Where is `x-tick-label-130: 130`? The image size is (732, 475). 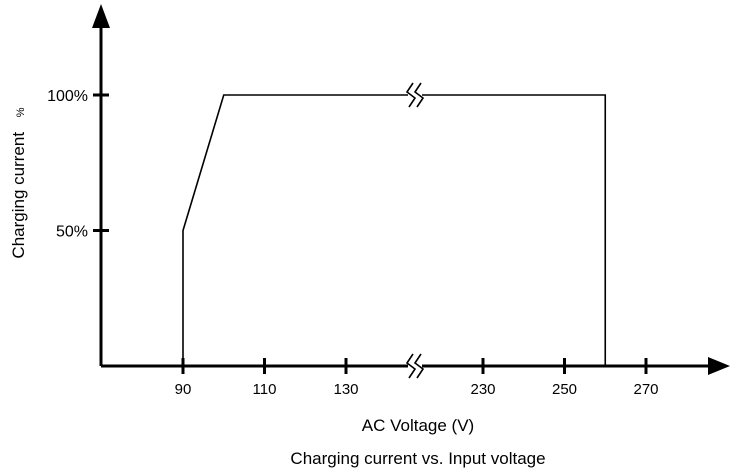 x-tick-label-130: 130 is located at coordinates (345, 389).